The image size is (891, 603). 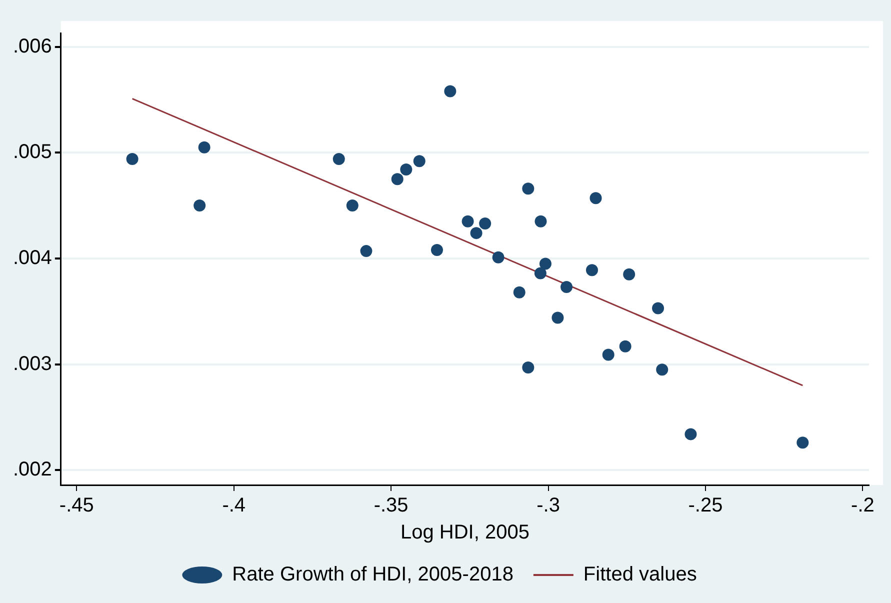 I want to click on y-tick-label: .005, so click(x=32, y=152).